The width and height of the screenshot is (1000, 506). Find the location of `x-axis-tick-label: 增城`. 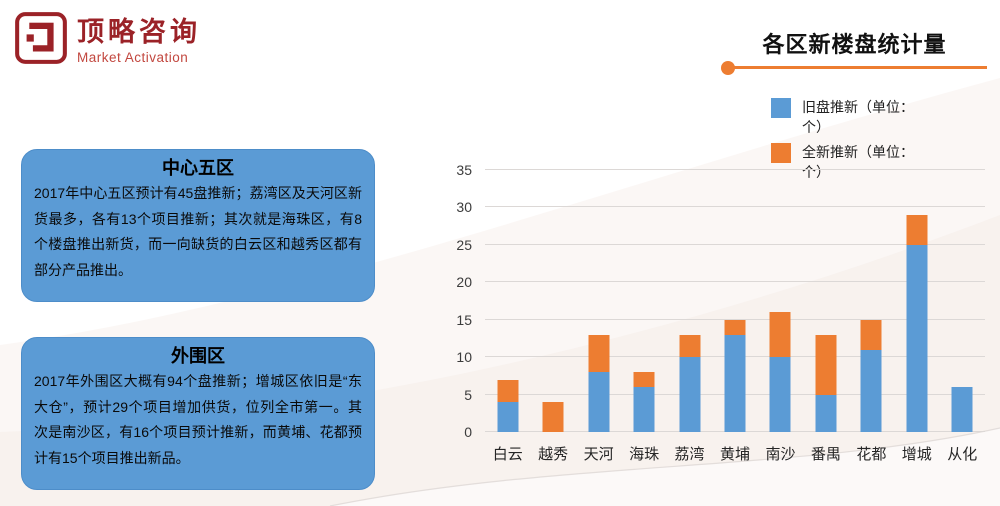

x-axis-tick-label: 增城 is located at coordinates (916, 454).